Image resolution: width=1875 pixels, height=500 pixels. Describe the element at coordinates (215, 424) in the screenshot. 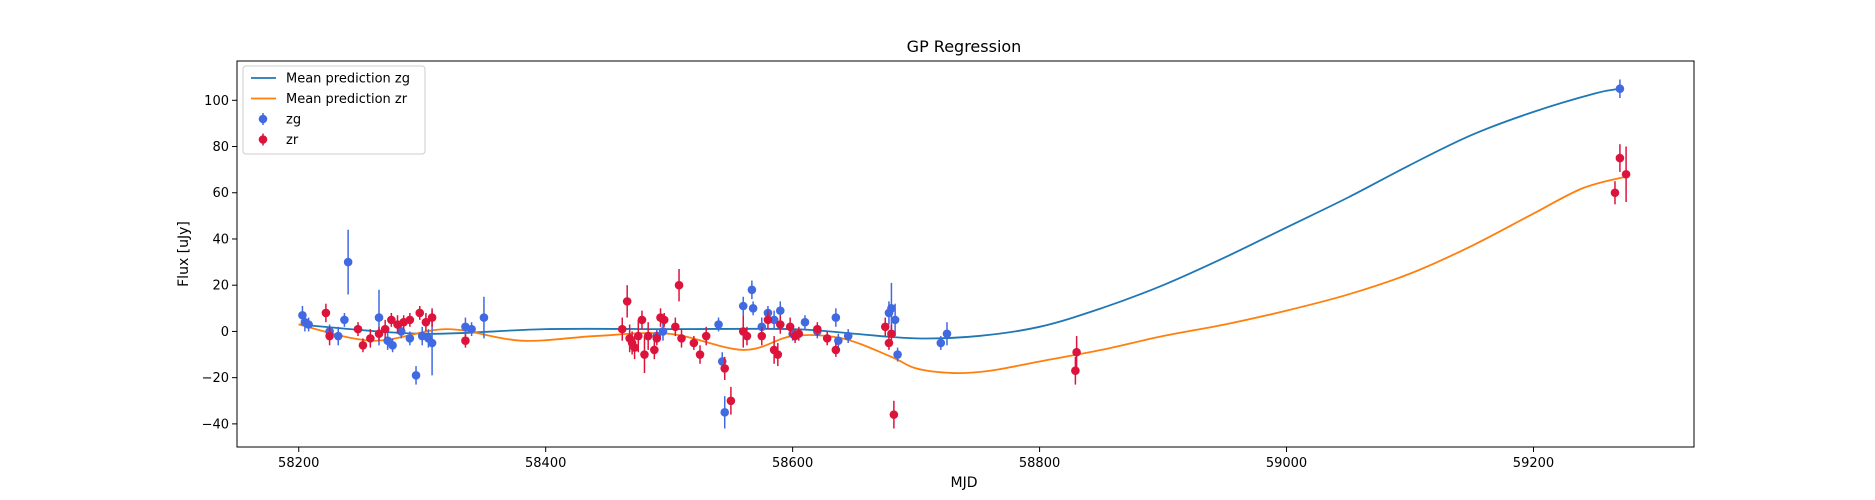

I see `y-tick-label: −40` at that location.